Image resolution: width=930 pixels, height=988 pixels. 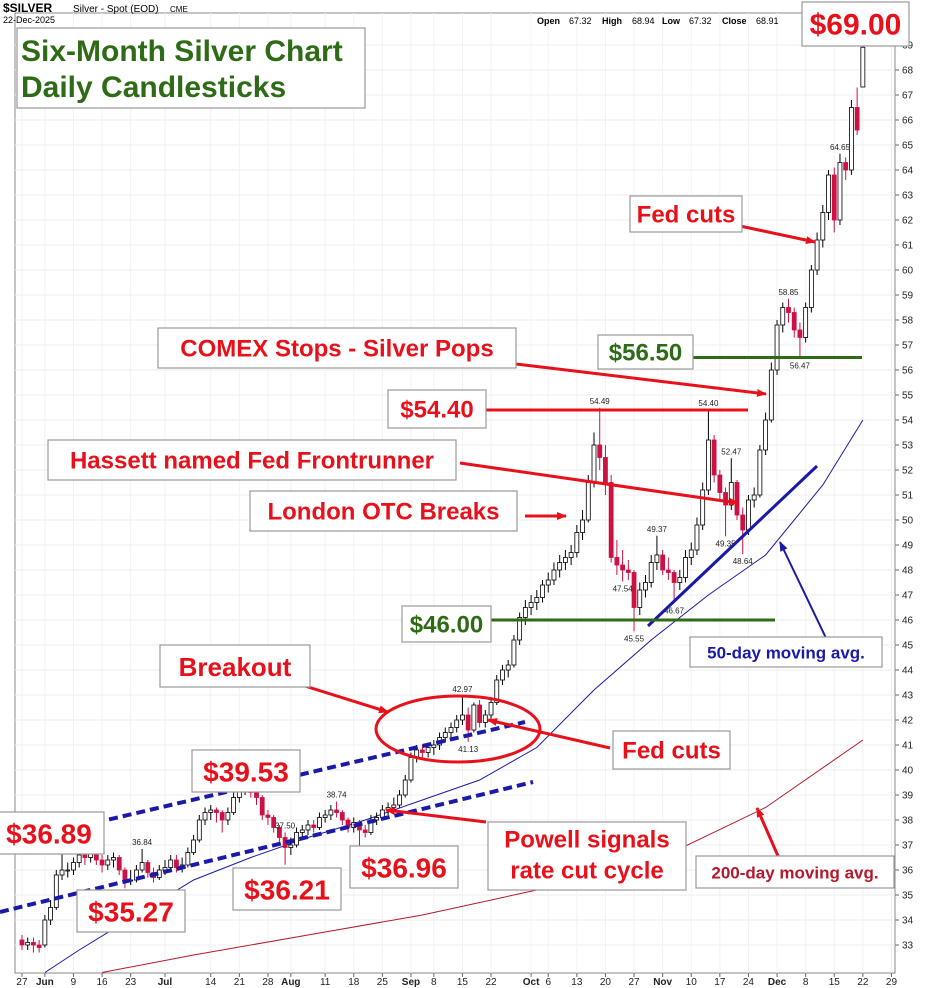 I want to click on price-callout: $35.27, so click(x=131, y=912).